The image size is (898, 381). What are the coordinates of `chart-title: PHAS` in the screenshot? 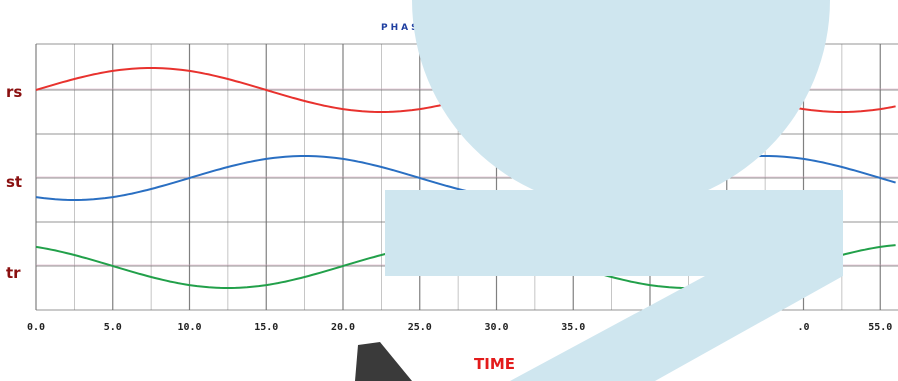 It's located at (401, 28).